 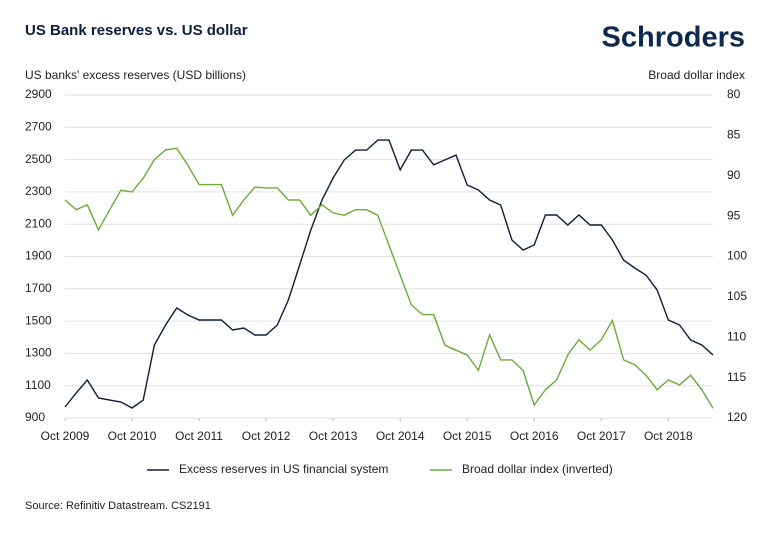 What do you see at coordinates (696, 75) in the screenshot?
I see `y2-axis-title: Broad dollar index` at bounding box center [696, 75].